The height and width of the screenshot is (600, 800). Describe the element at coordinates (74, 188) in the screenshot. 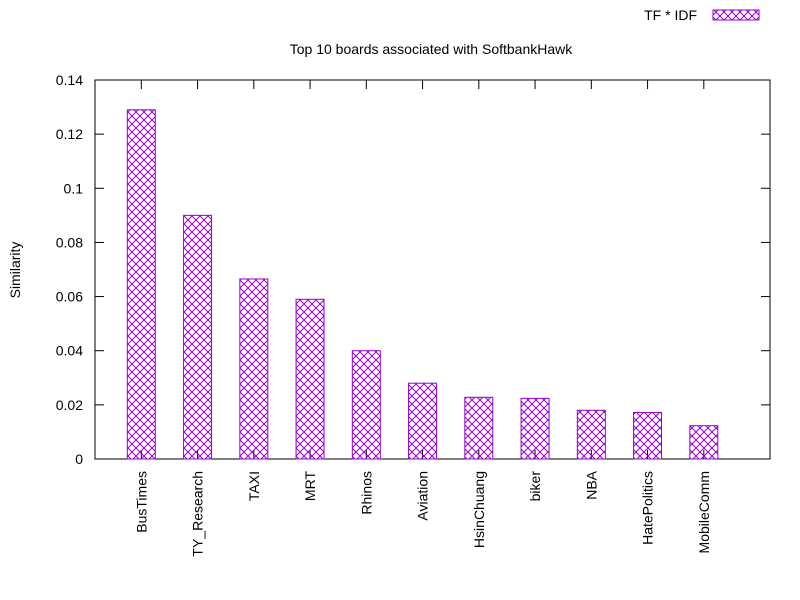

I see `y-tick-label: 0.1` at that location.